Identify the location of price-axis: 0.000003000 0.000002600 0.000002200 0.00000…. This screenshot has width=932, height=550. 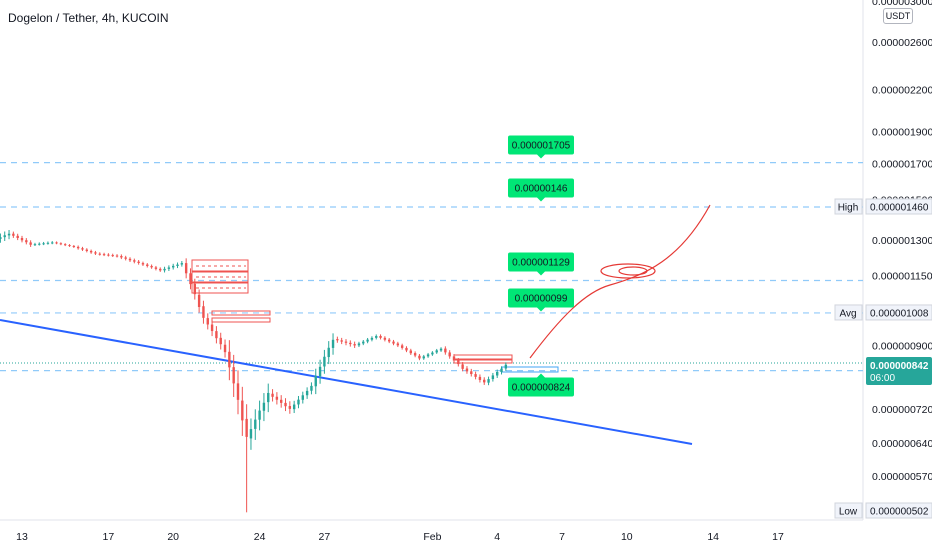
(902, 241).